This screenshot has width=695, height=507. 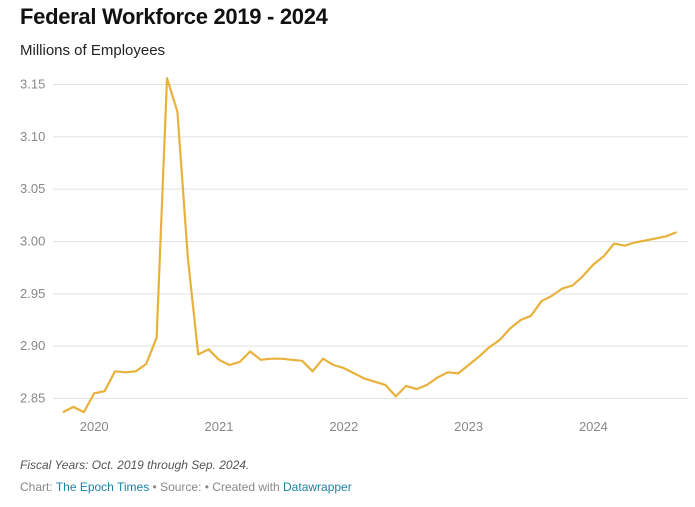 I want to click on source-label: • Source:, so click(x=177, y=487).